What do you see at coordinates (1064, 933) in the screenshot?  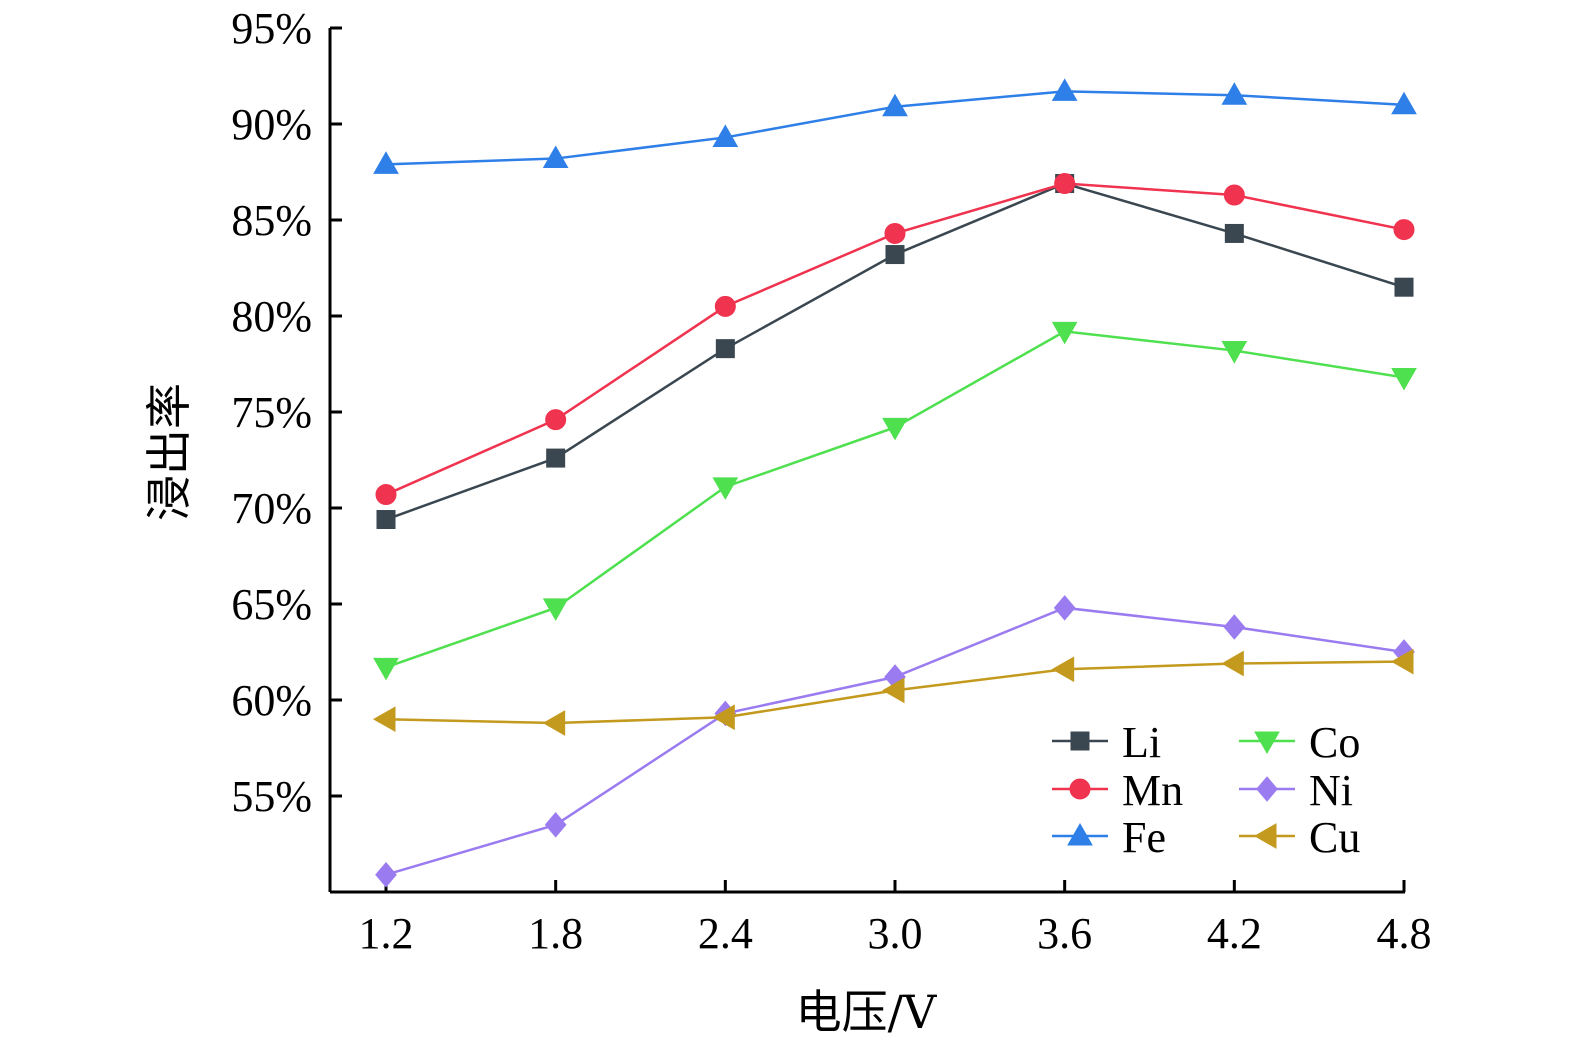 I see `x-tick-label: 3.6` at bounding box center [1064, 933].